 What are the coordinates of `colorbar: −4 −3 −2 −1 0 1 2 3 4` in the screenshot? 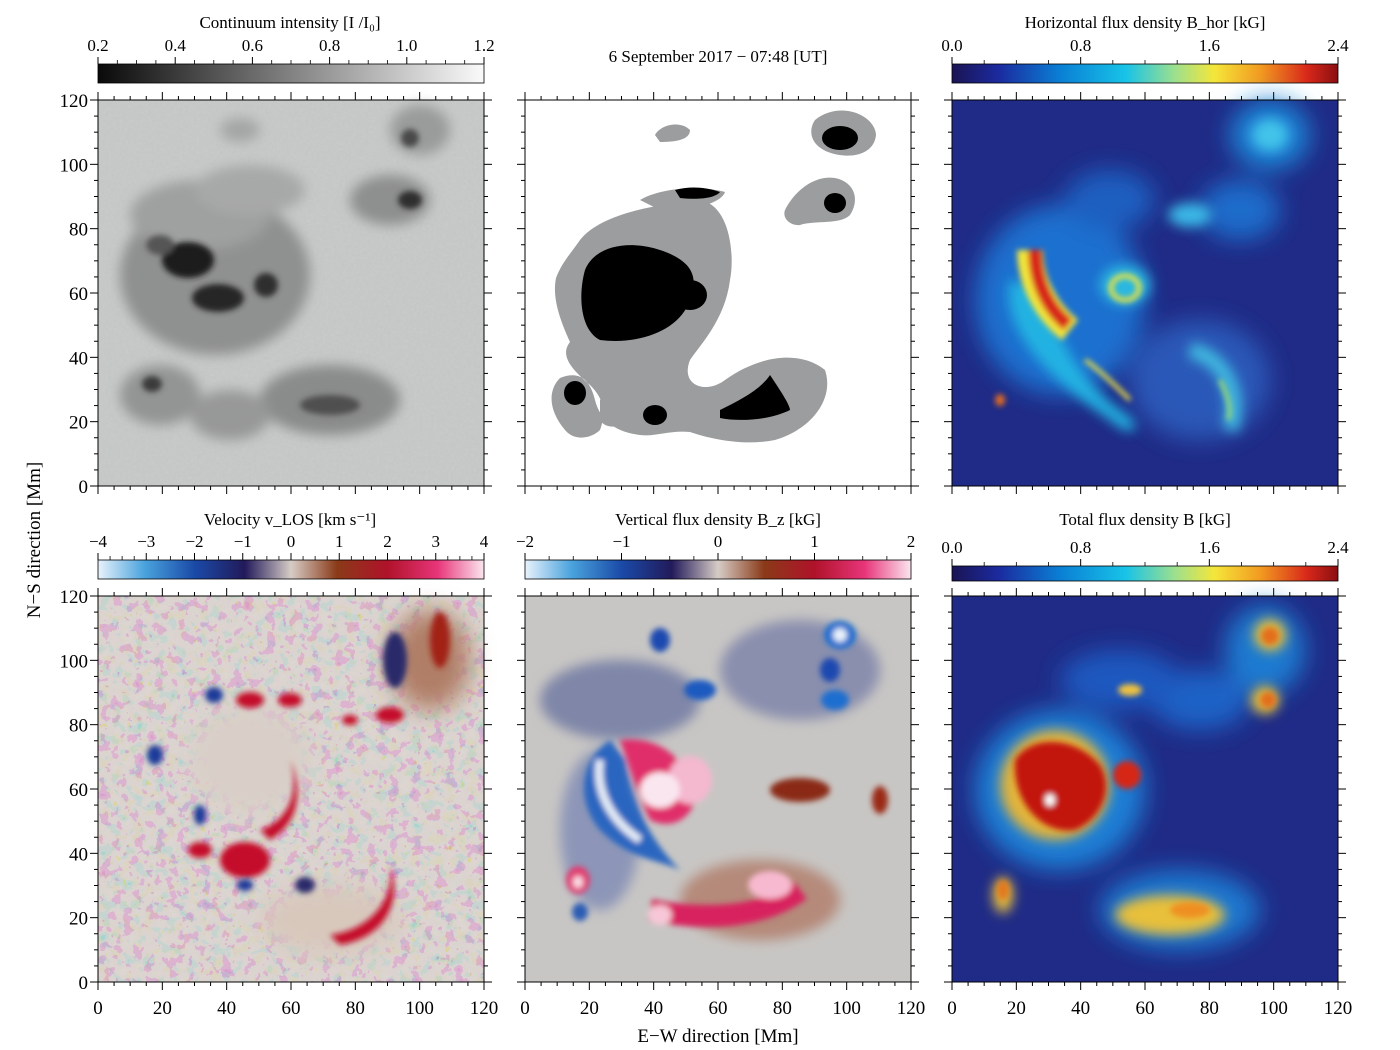 It's located at (289, 556).